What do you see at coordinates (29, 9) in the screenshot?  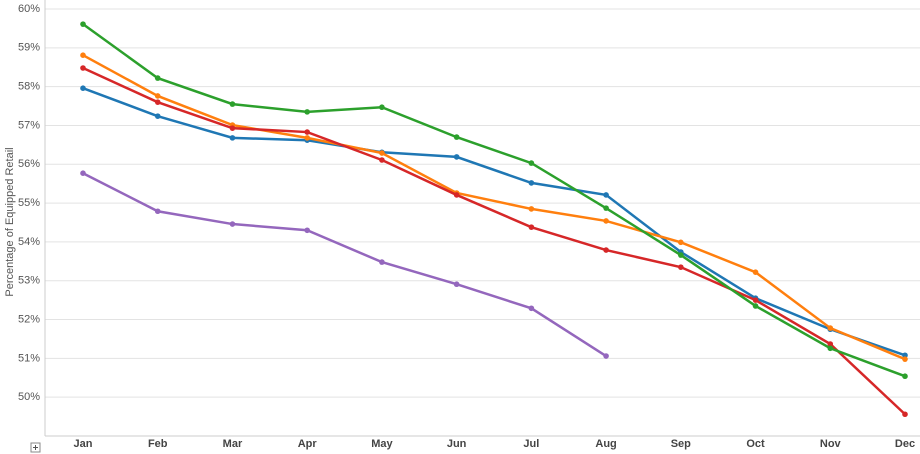 I see `y-tick-label: 60%` at bounding box center [29, 9].